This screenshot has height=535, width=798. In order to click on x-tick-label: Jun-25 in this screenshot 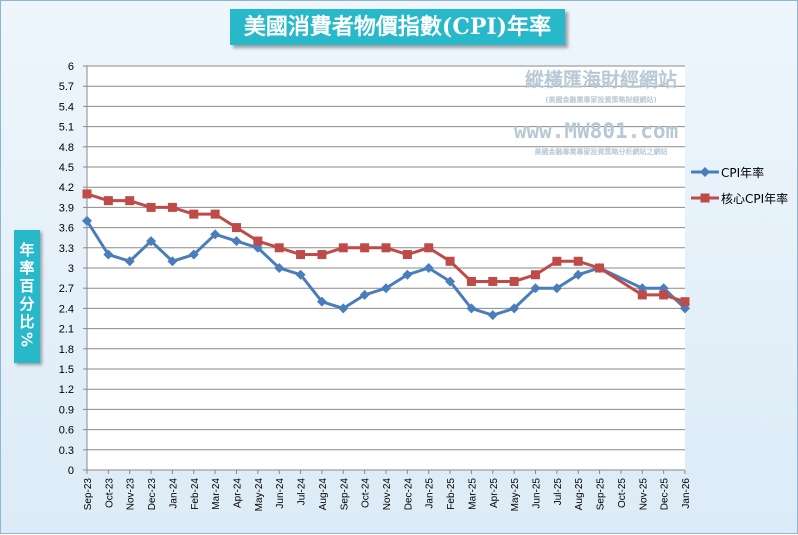, I will do `click(537, 493)`.